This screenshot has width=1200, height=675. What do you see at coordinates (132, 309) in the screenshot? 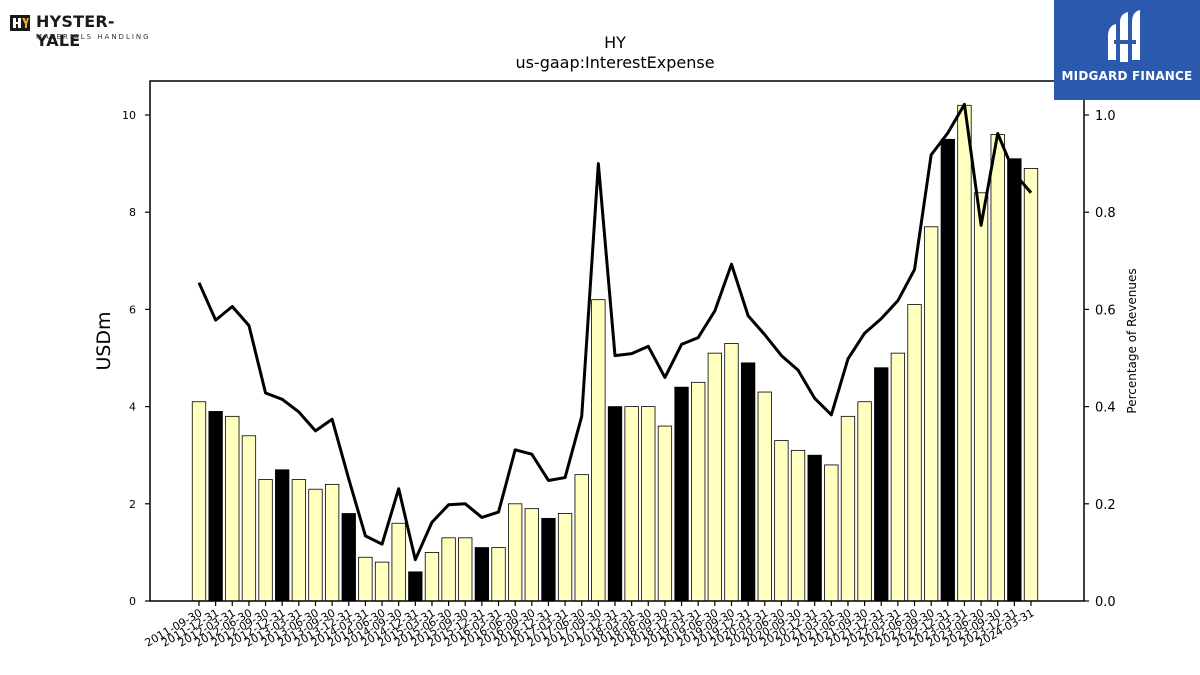
I see `y-tick-label: 6` at bounding box center [132, 309].